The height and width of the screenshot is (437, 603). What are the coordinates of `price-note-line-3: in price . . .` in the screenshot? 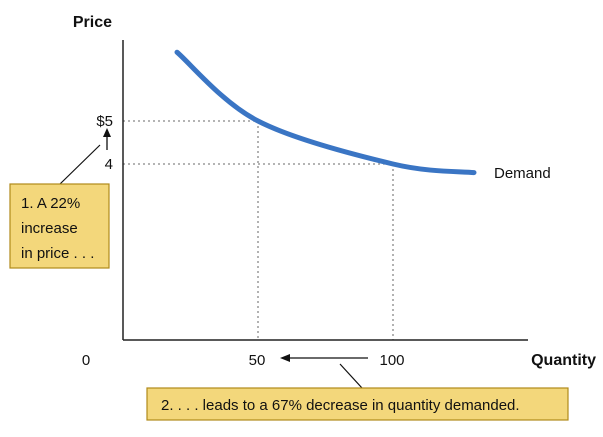 It's located at (57, 253).